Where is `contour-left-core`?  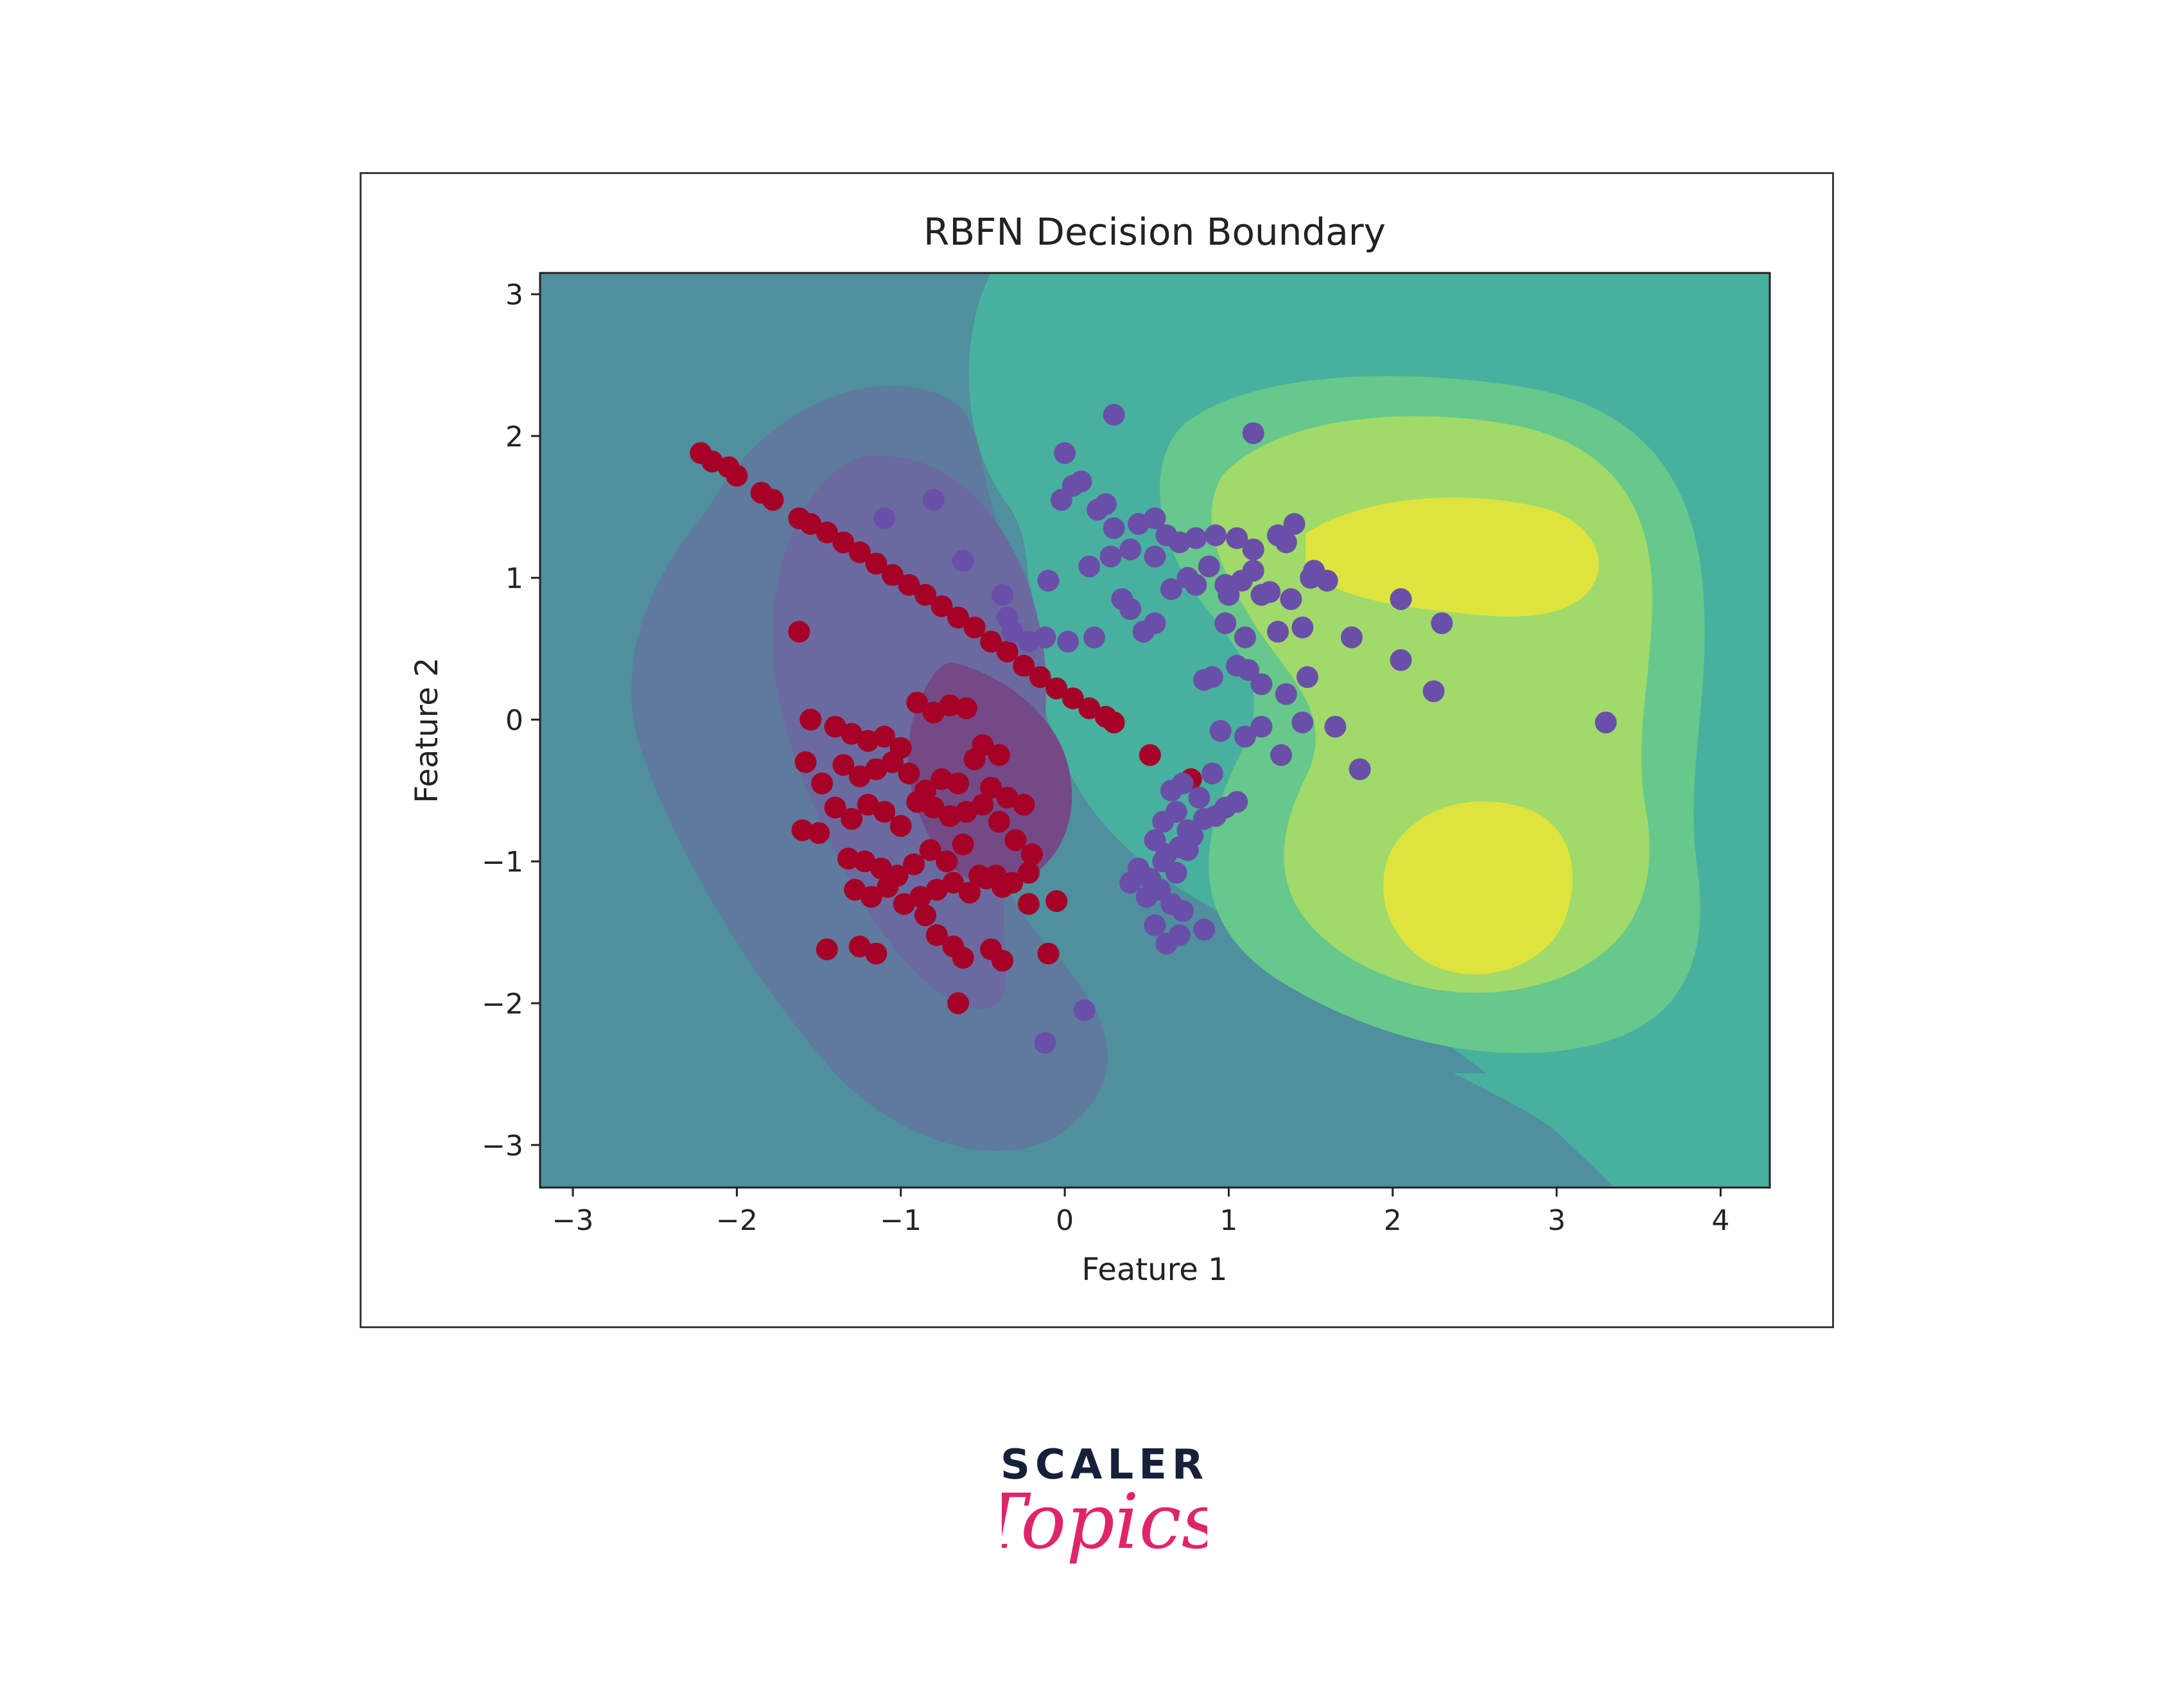 contour-left-core is located at coordinates (990, 774).